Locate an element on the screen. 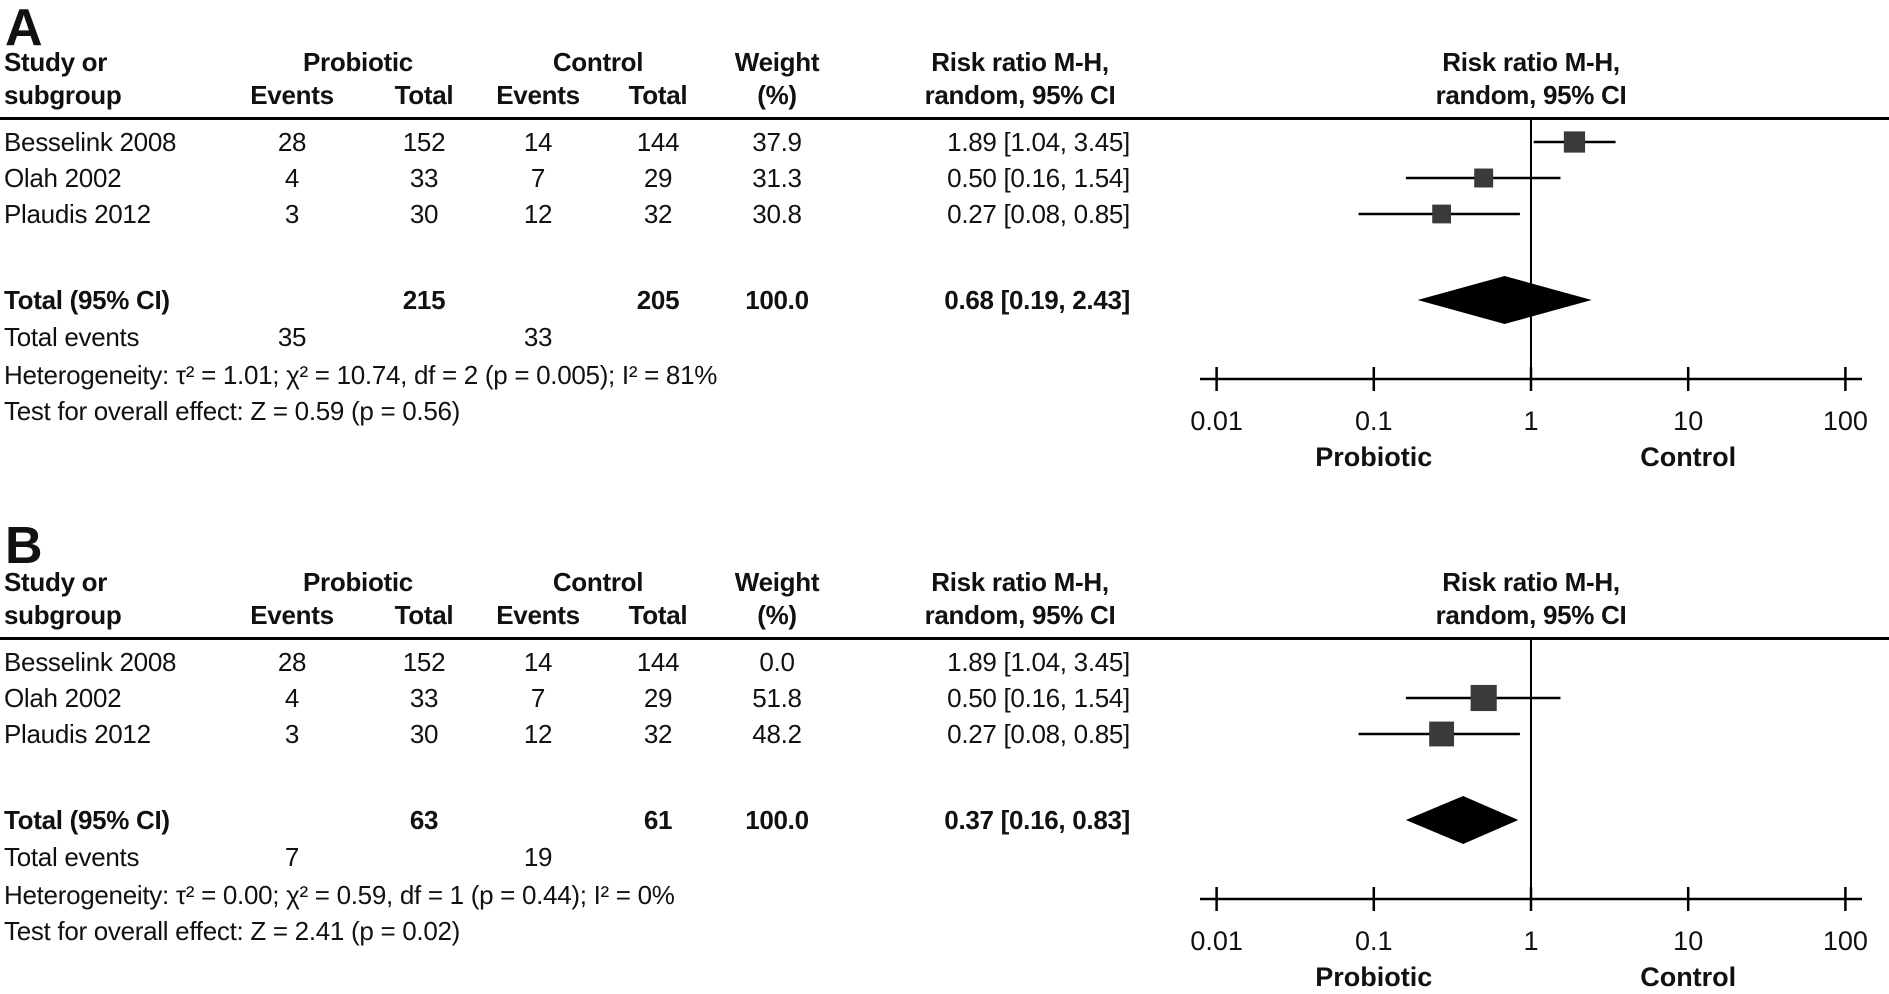 This screenshot has width=1889, height=994. total-events-label: Total events is located at coordinates (72, 337).